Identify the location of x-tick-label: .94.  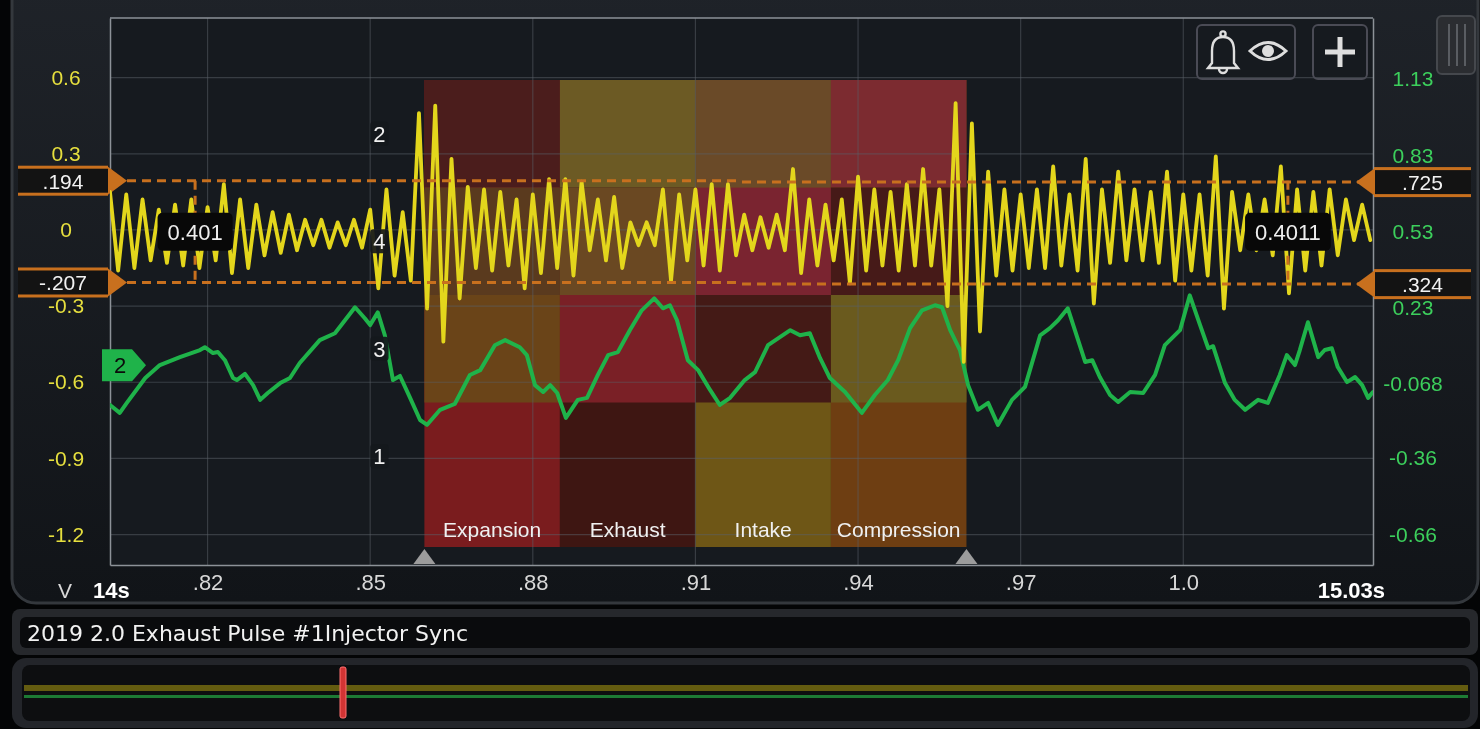
(858, 582).